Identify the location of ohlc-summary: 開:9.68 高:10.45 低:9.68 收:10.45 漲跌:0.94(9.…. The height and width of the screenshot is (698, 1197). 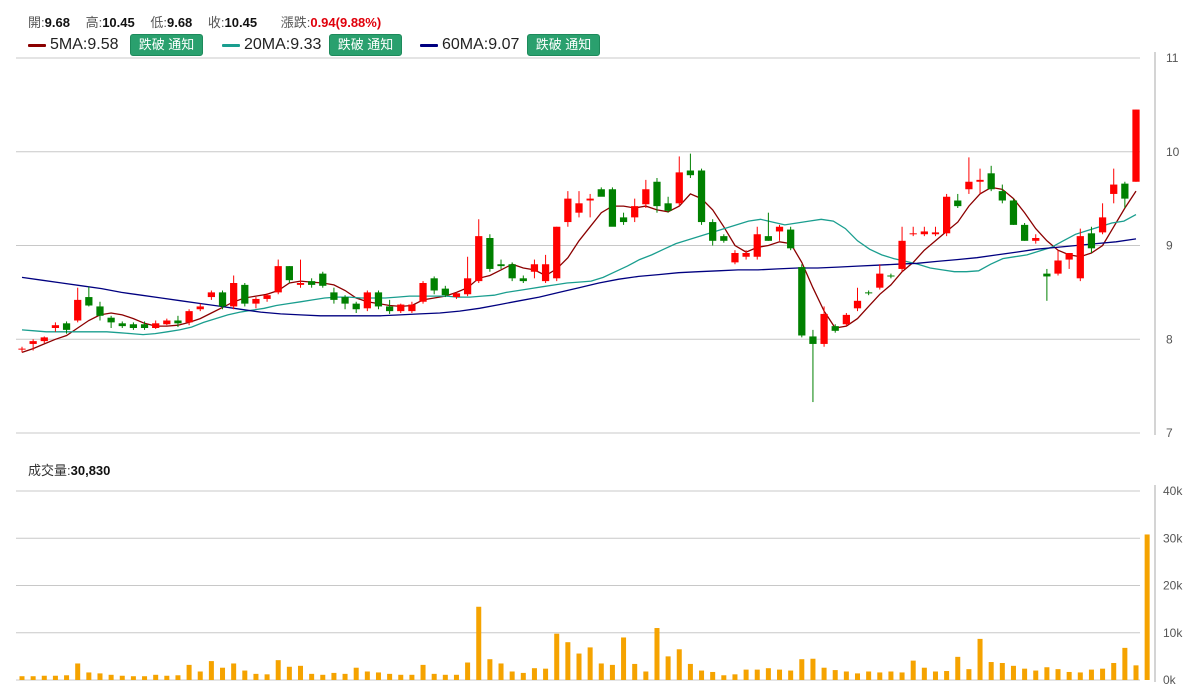
(204, 21).